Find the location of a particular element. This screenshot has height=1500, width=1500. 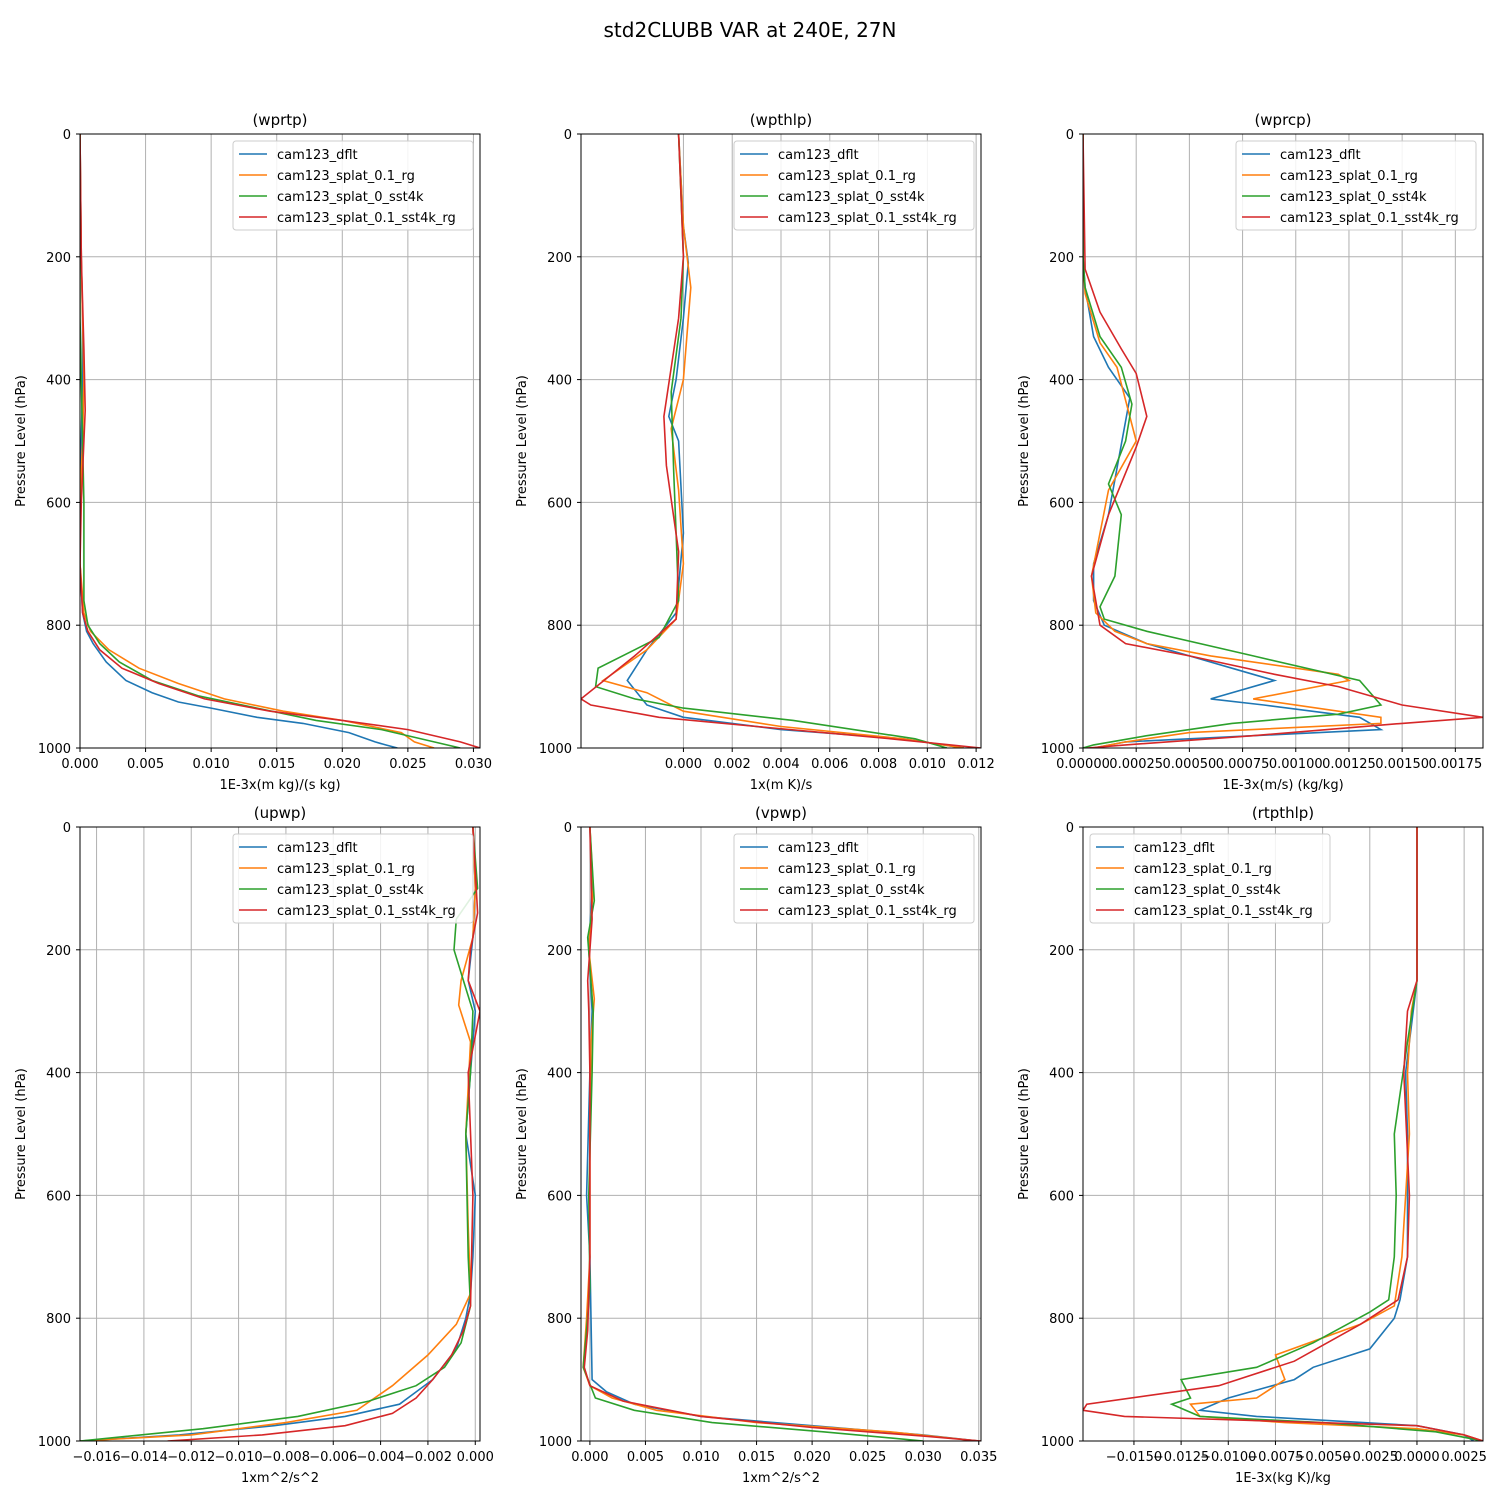

x-tick-label: −0.012 is located at coordinates (191, 1457).